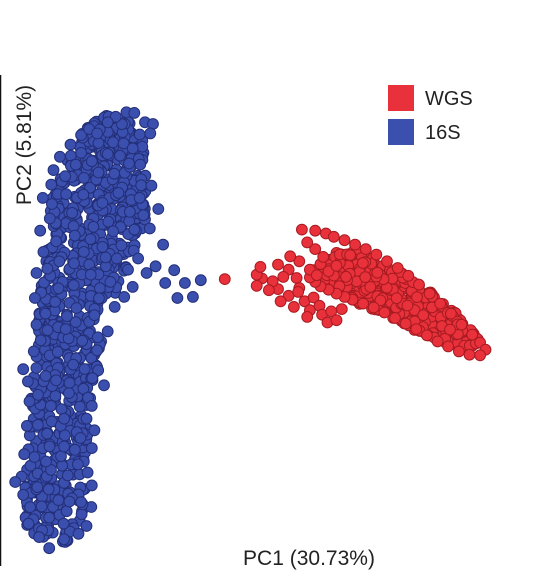  What do you see at coordinates (401, 98) in the screenshot?
I see `legend-swatch-wgs` at bounding box center [401, 98].